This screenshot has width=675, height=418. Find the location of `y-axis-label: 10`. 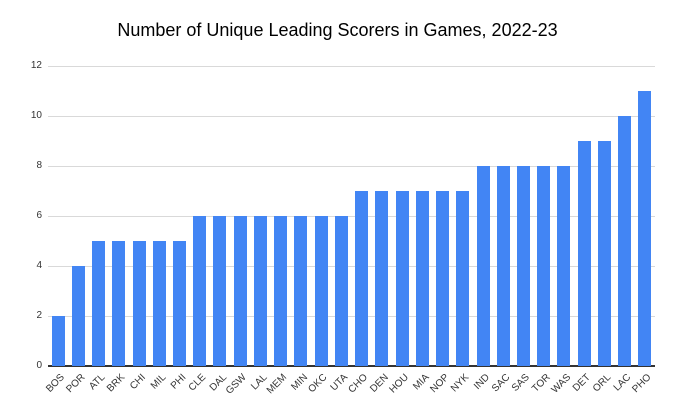

y-axis-label: 10 is located at coordinates (36, 115).